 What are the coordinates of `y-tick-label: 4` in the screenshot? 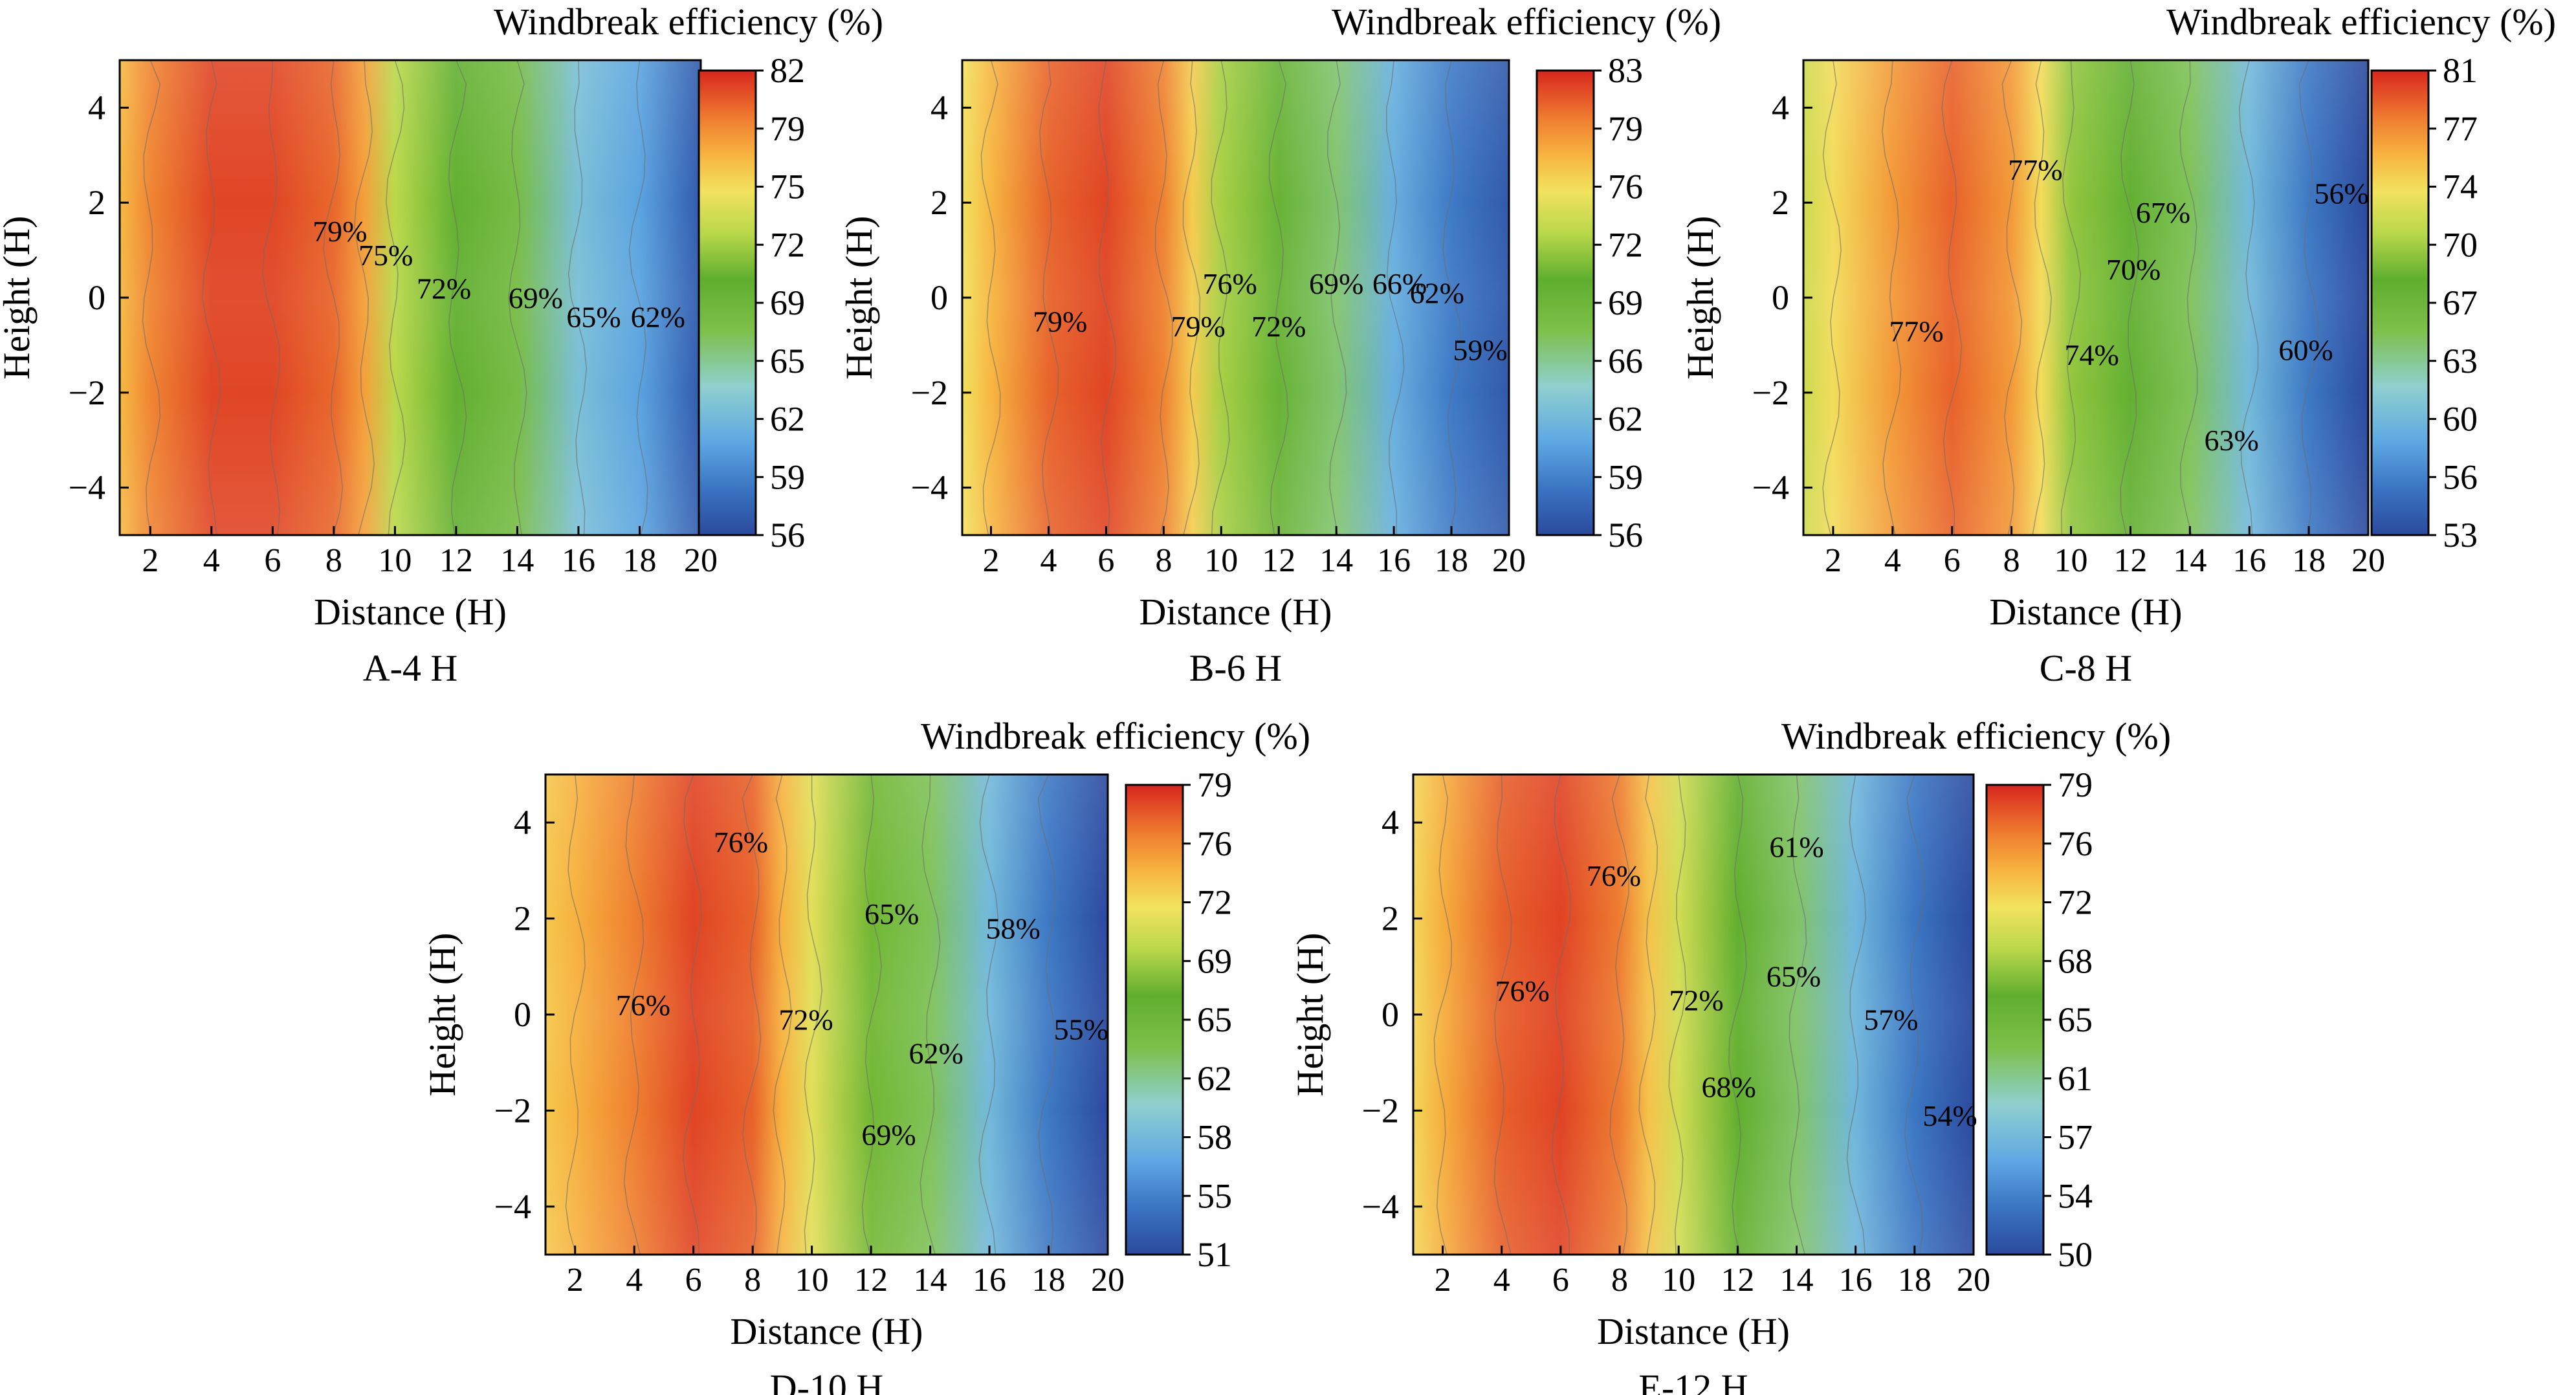 It's located at (1391, 822).